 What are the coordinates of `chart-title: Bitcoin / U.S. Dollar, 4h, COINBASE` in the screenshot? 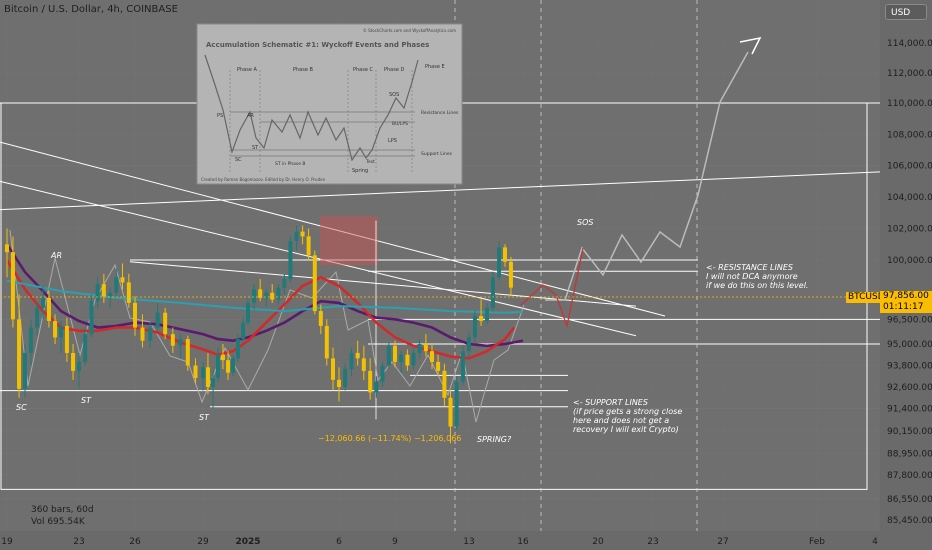 It's located at (91, 9).